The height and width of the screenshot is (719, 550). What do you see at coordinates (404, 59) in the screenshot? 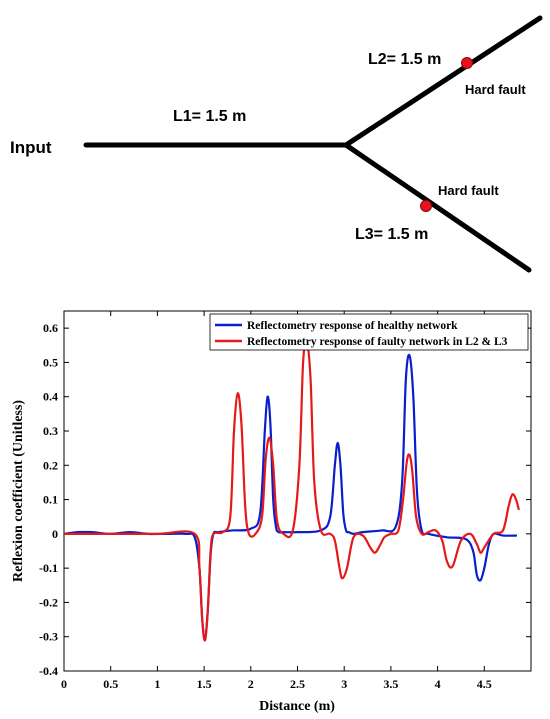
I see `segment-label-l2: L2= 1.5 m` at bounding box center [404, 59].